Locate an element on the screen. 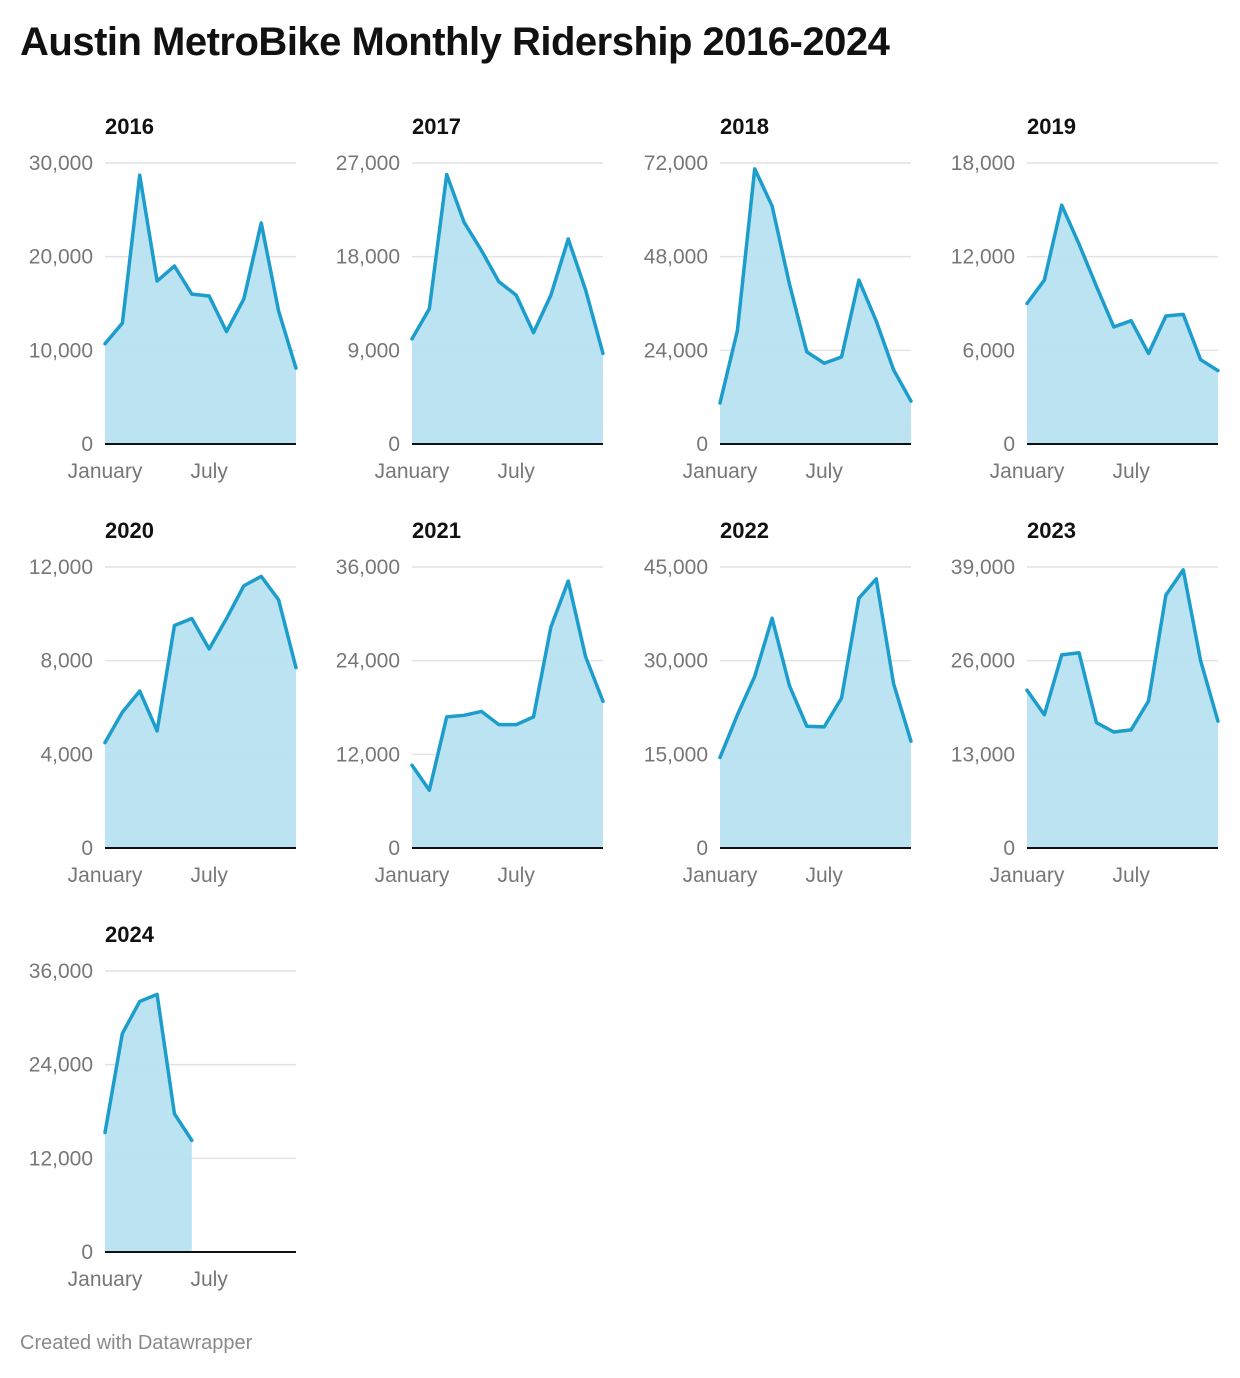 This screenshot has width=1240, height=1378. y-tick-label: 24,000 is located at coordinates (368, 661).